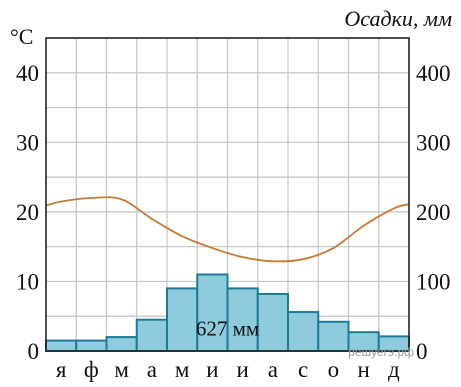 Image resolution: width=461 pixels, height=387 pixels. I want to click on right-tick-label: 200, so click(433, 212).